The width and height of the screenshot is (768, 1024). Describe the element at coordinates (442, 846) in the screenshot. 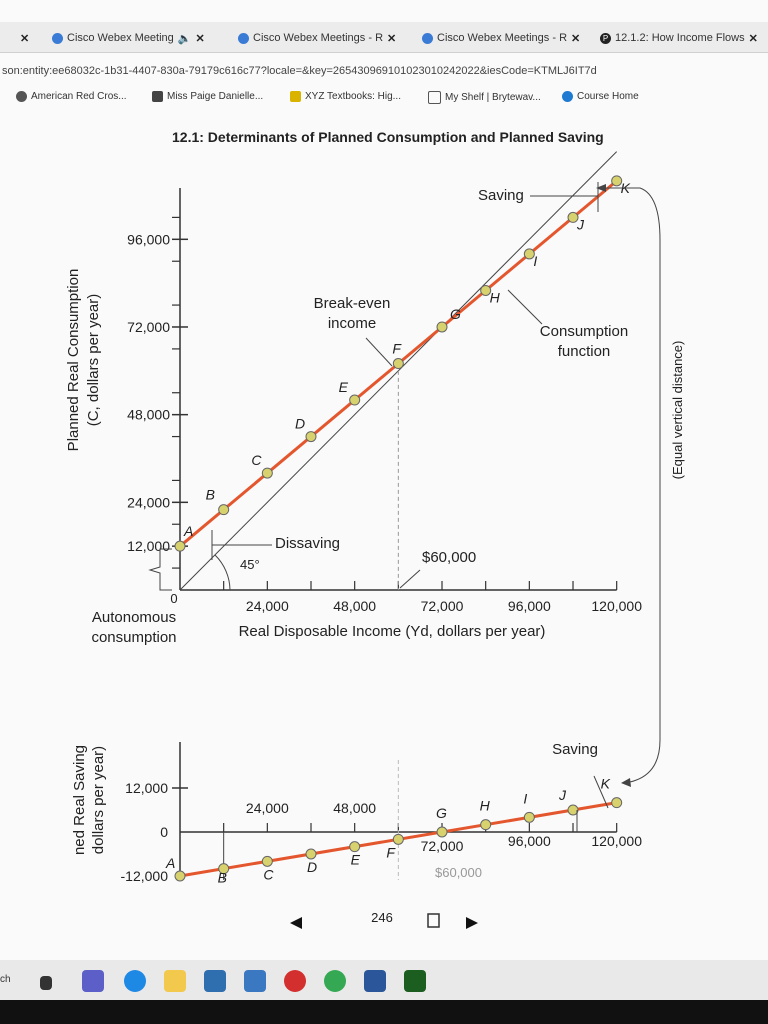

I see `x-tick-label: 72,000` at that location.